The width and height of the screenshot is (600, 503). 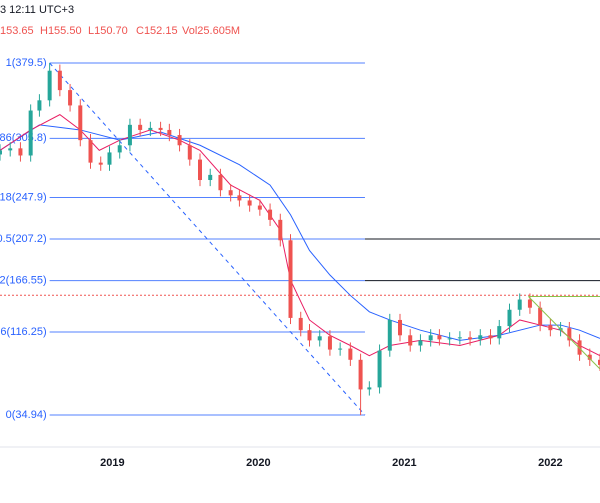 I want to click on fib-label: 382(166.55), so click(x=23, y=280).